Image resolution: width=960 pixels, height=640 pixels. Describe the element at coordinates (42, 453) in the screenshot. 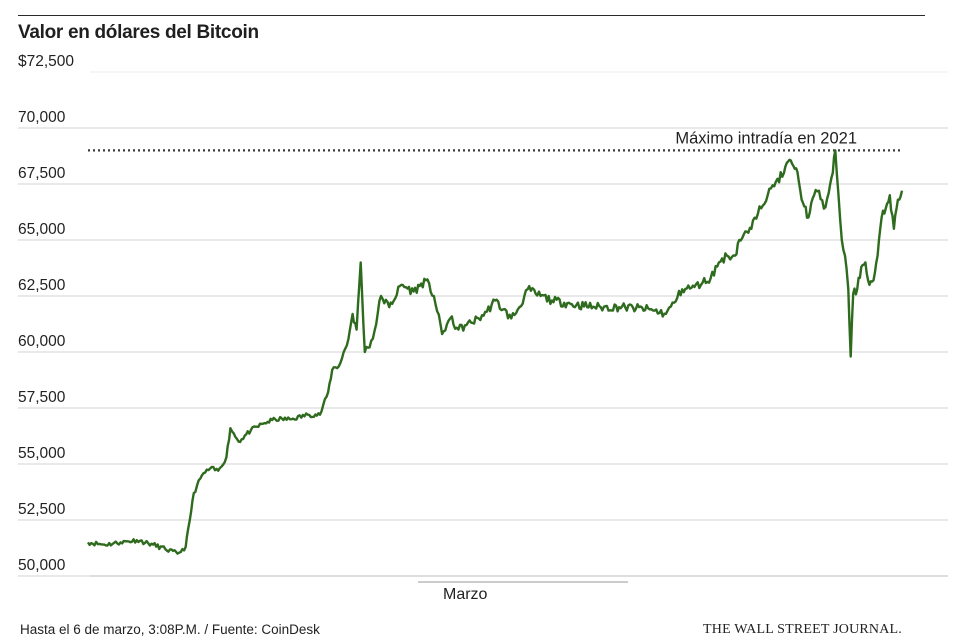

I see `y-tick-label: 55,000` at that location.